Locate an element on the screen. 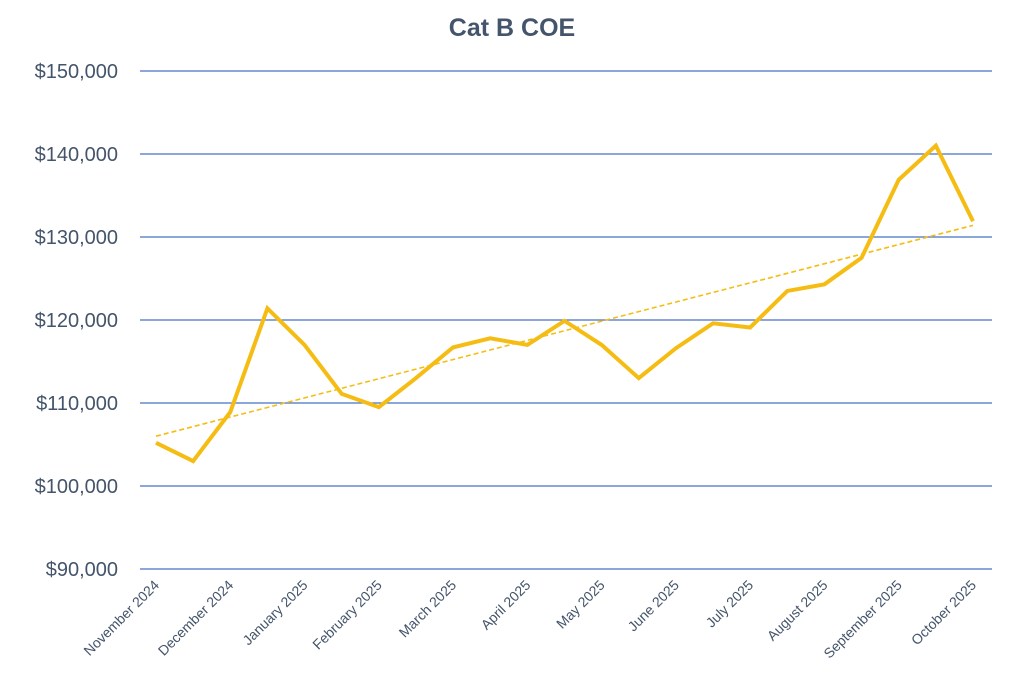 The height and width of the screenshot is (683, 1024). y-tick-label: $110,000 is located at coordinates (77, 404).